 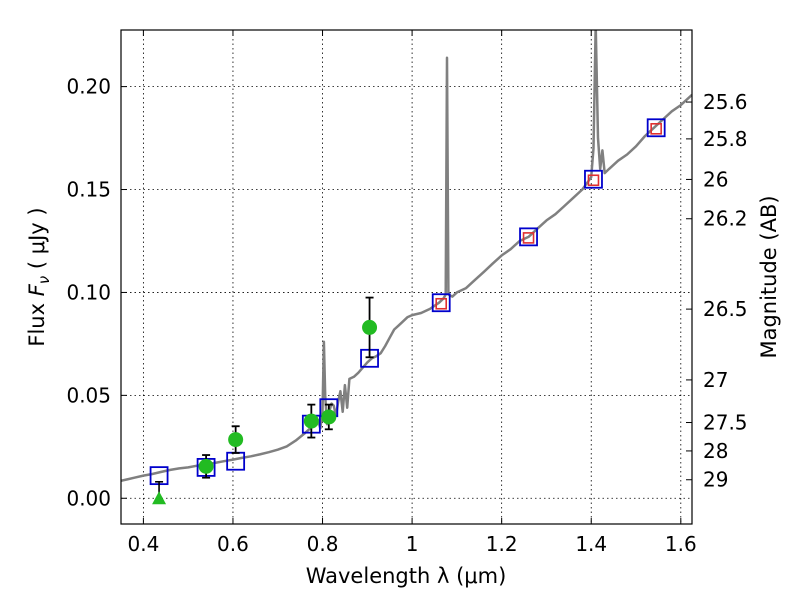 I want to click on x-tick-label: 0.4, so click(x=143, y=544).